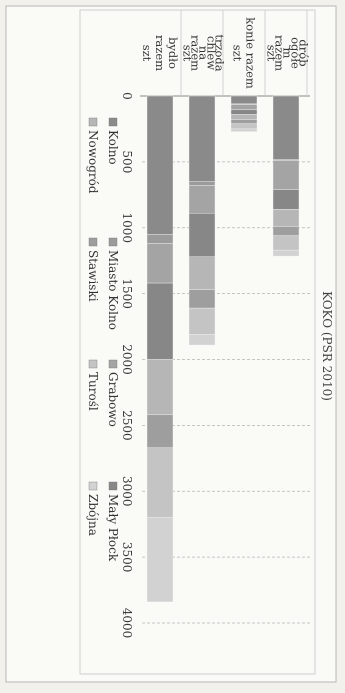 This screenshot has height=693, width=345. Describe the element at coordinates (220, 52) in the screenshot. I see `category-label: trzoda` at that location.